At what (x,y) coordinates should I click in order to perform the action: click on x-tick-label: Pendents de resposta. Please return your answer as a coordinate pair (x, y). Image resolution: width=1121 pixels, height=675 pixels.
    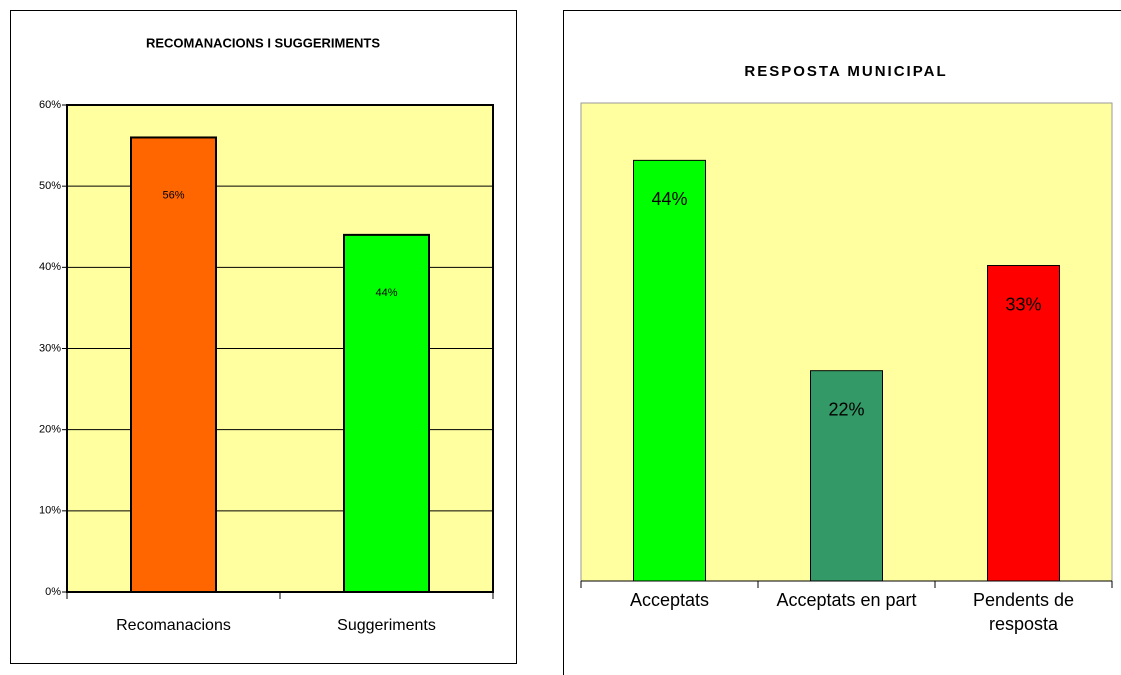
    Looking at the image, I should click on (1023, 612).